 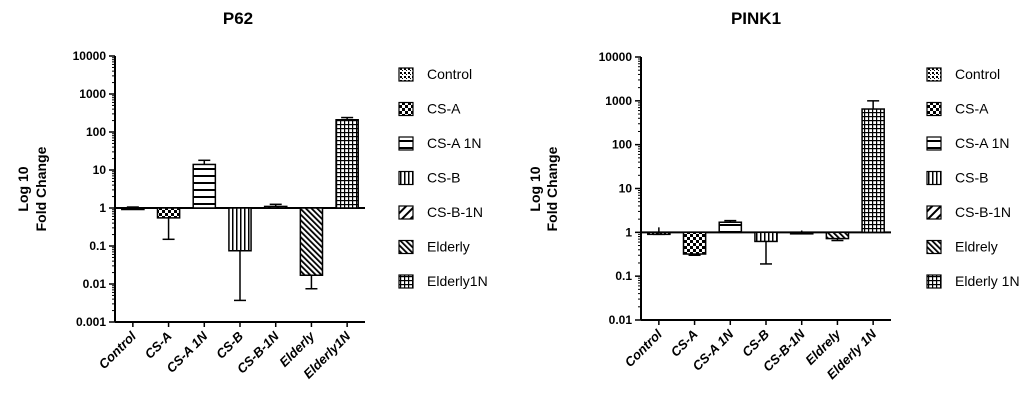 I want to click on bar-cs-b-1n, so click(x=275, y=207).